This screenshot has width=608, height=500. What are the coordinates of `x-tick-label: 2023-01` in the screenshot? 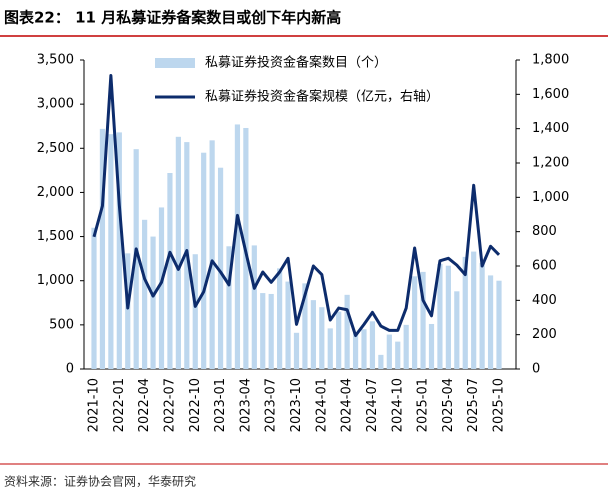 It's located at (220, 405).